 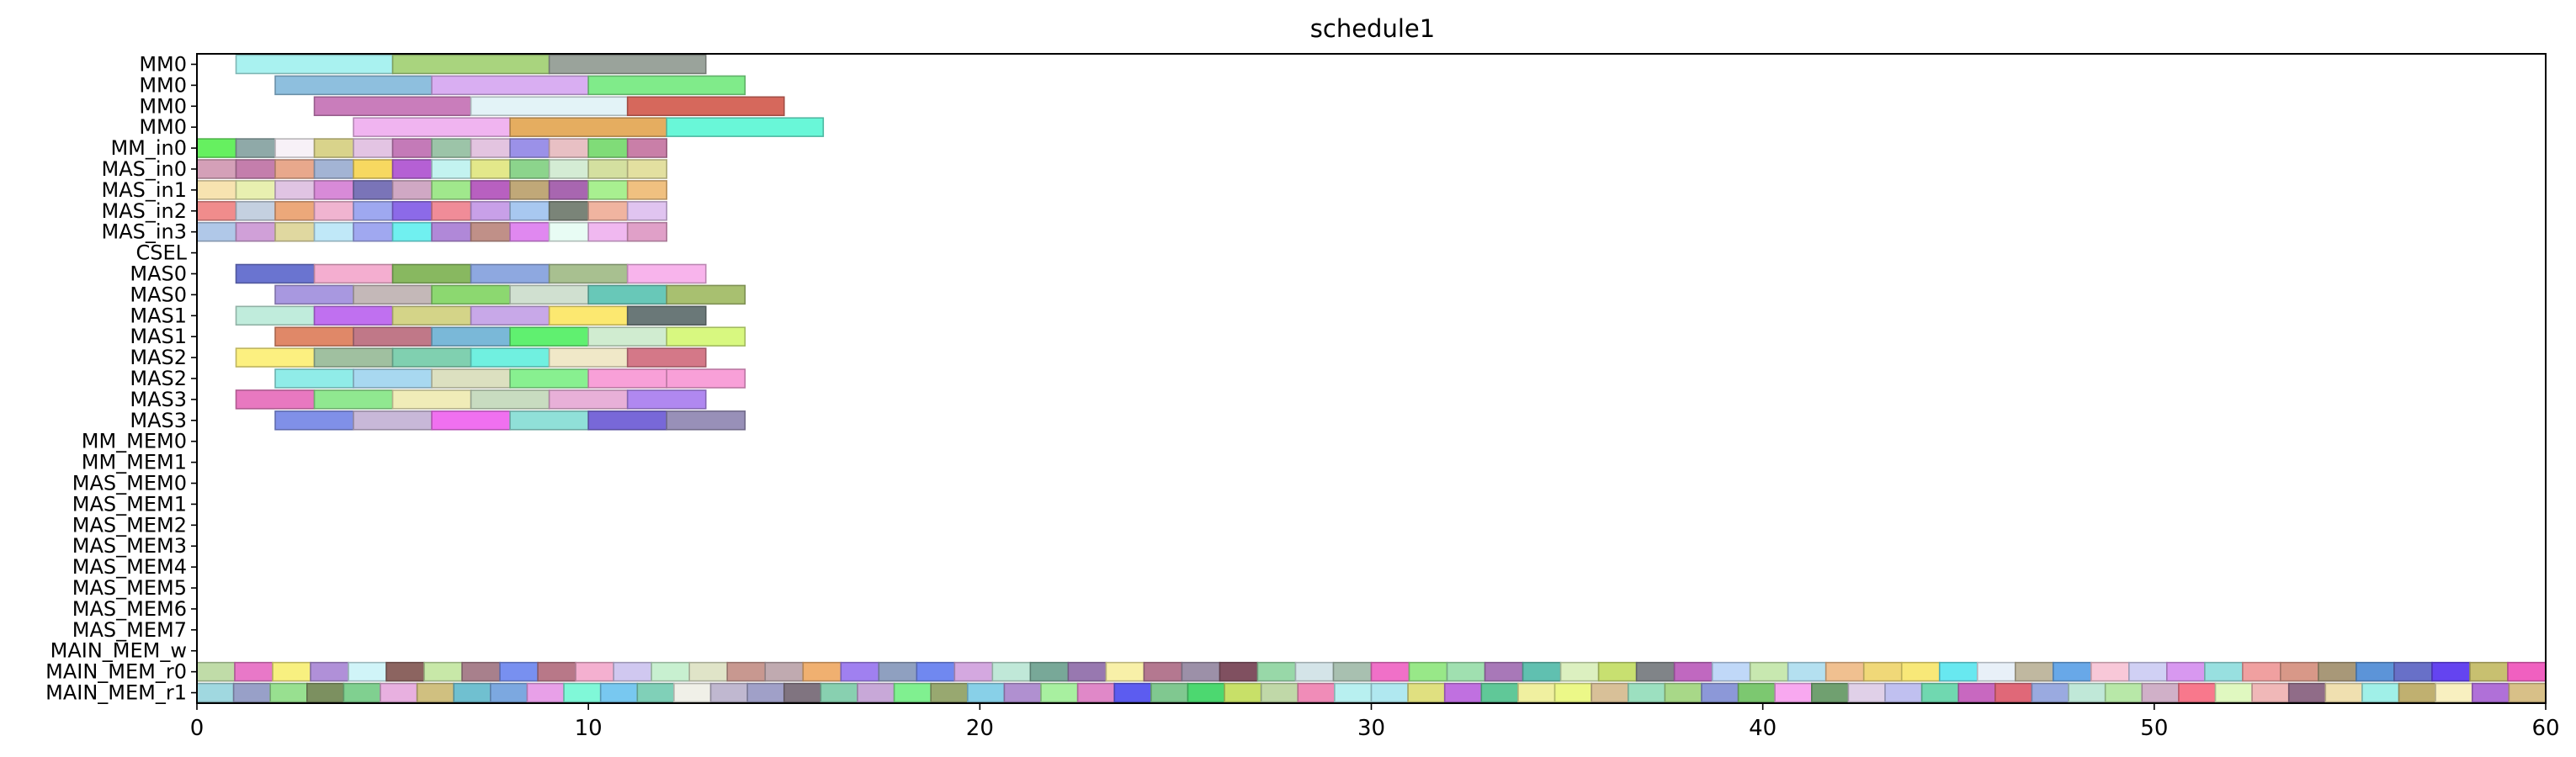 What do you see at coordinates (135, 462) in the screenshot?
I see `y-tick-label: MM_MEM1` at bounding box center [135, 462].